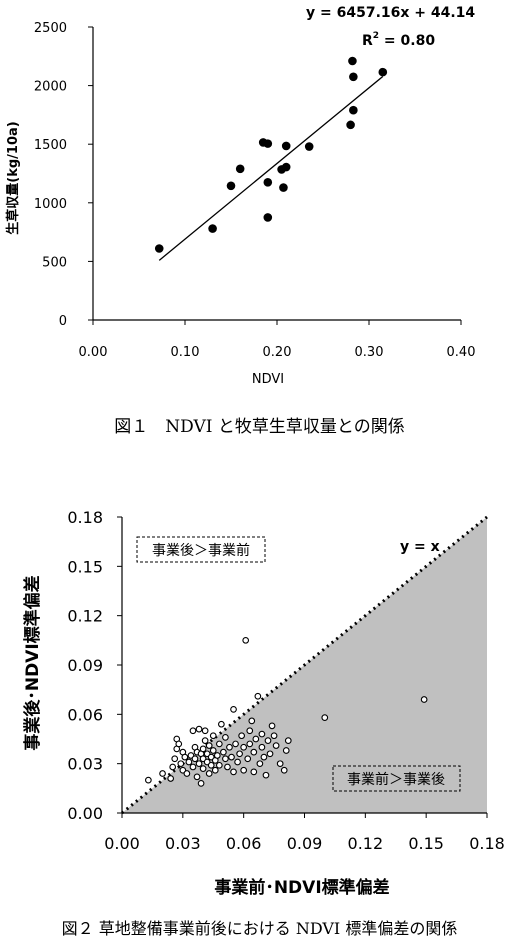 The height and width of the screenshot is (945, 519). I want to click on chart2-x-tick-label: 0.06, so click(244, 843).